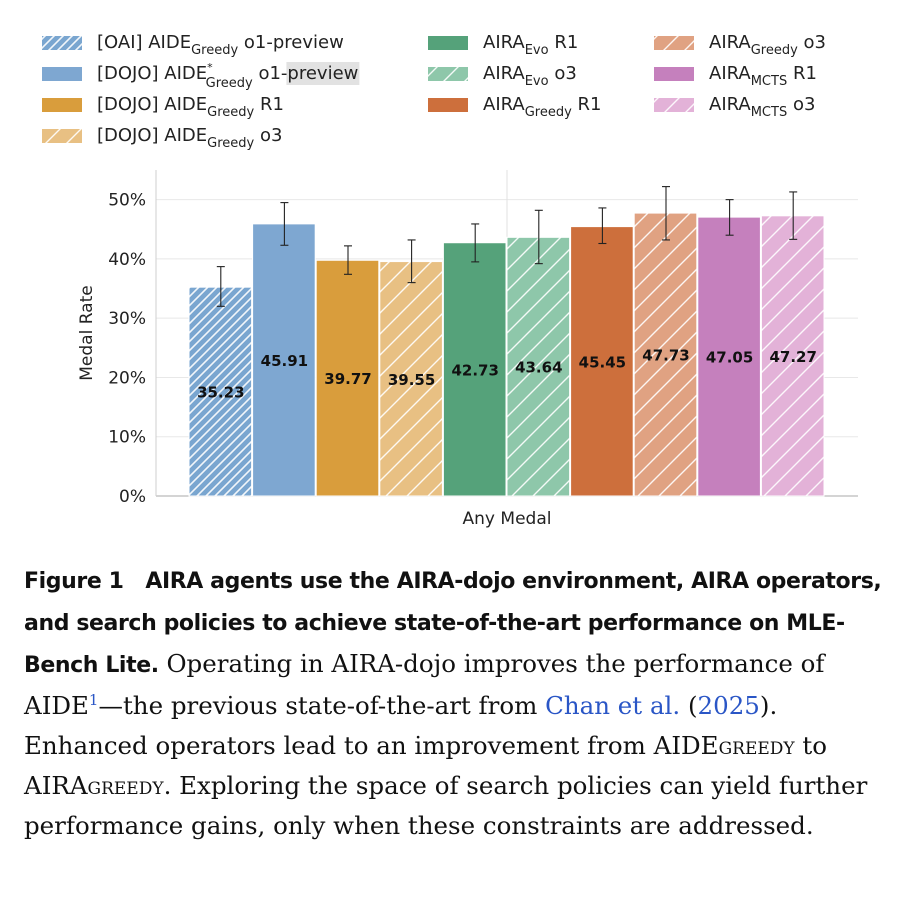 The image size is (910, 906). I want to click on legend-item: [DOJO] AIDEGreedy o3, so click(162, 138).